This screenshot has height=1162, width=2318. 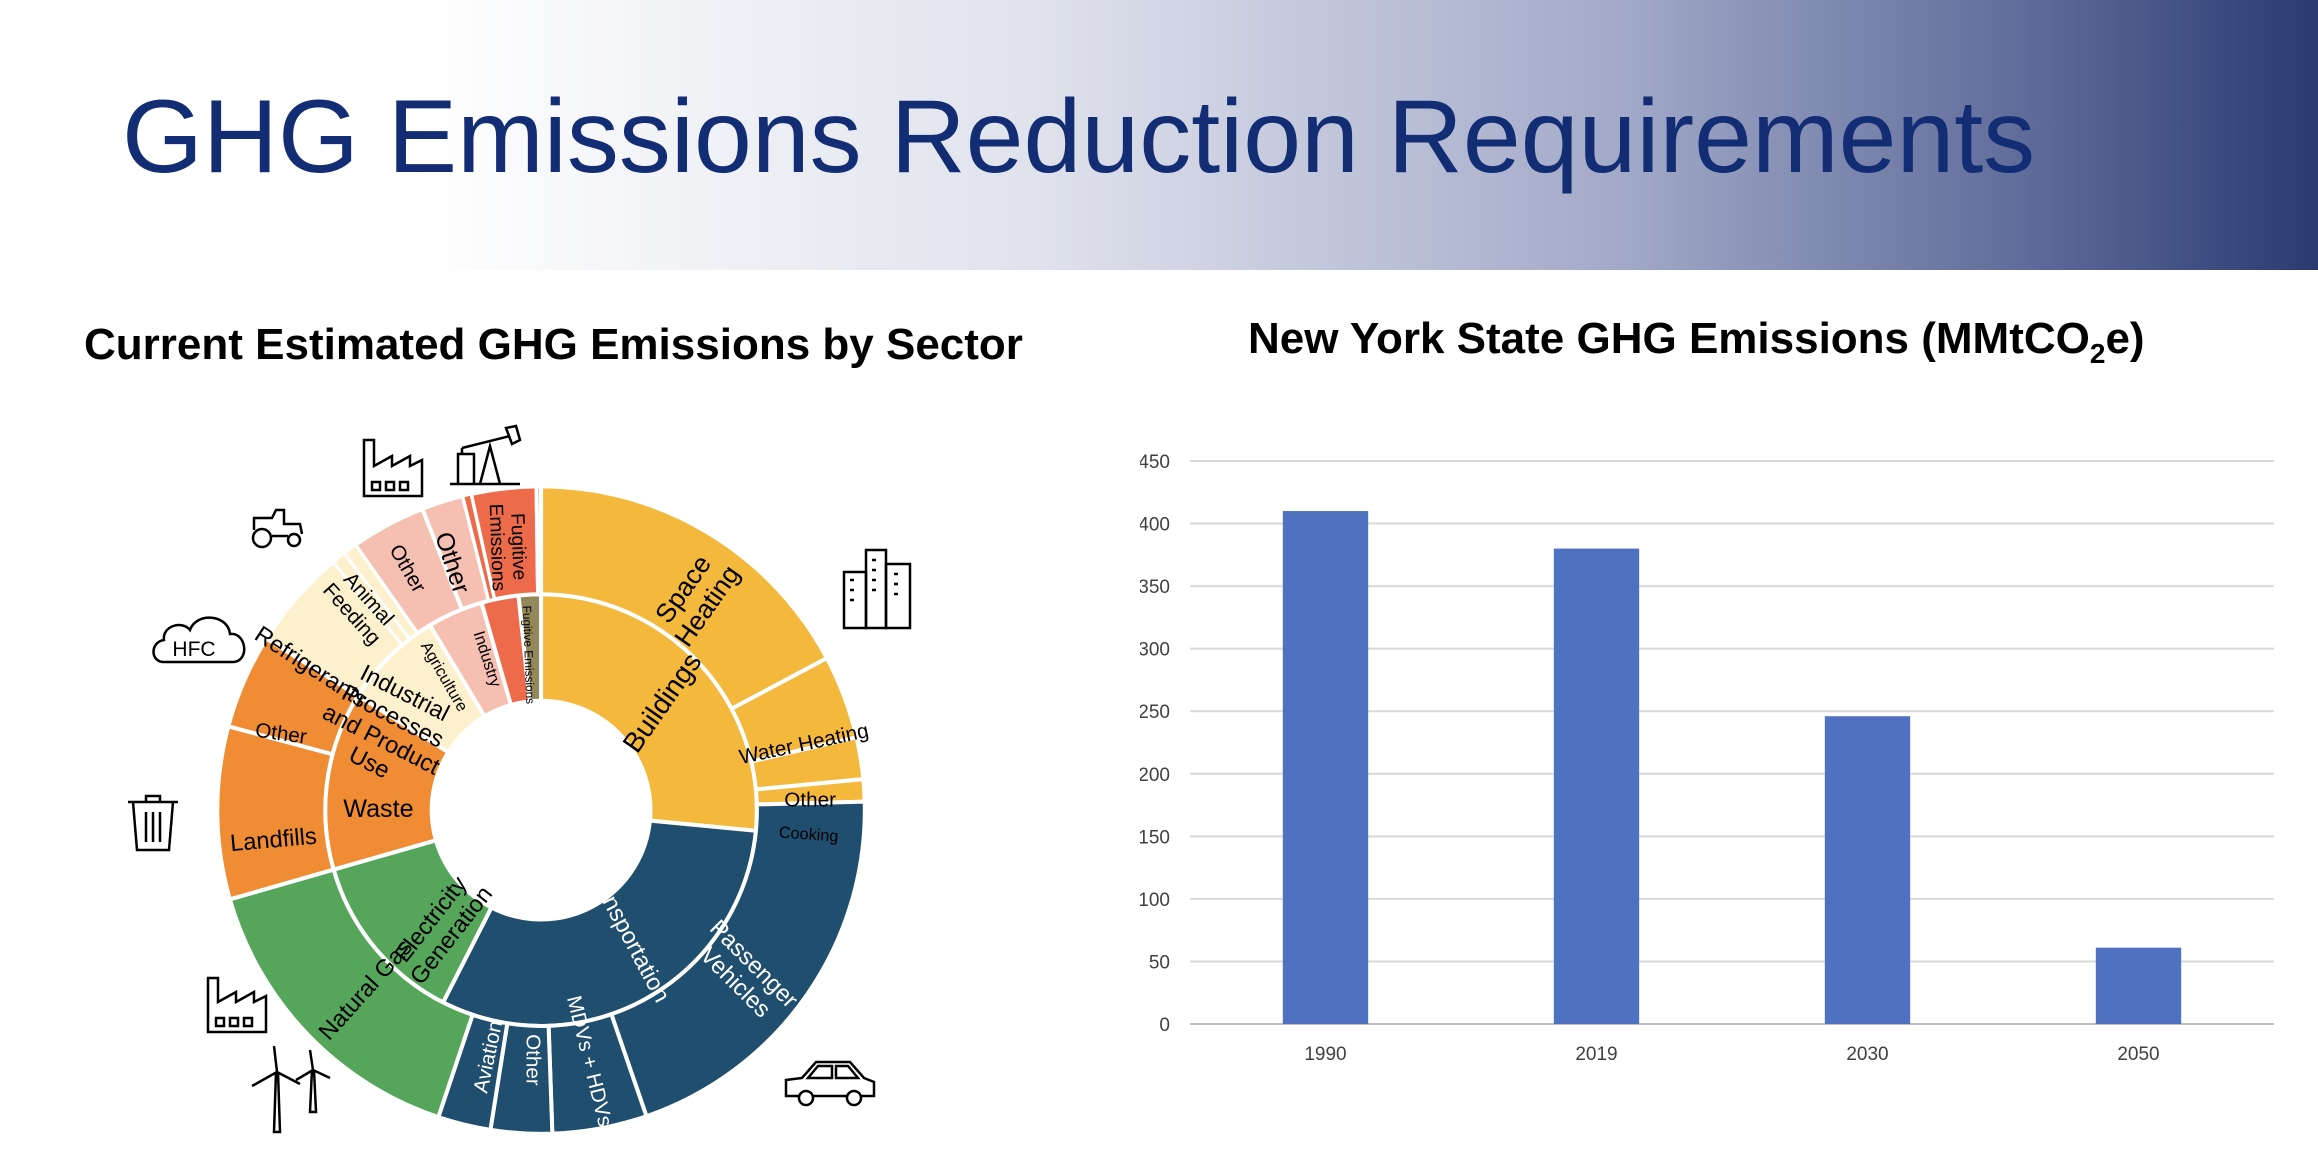 I want to click on trash-can-icon, so click(x=153, y=823).